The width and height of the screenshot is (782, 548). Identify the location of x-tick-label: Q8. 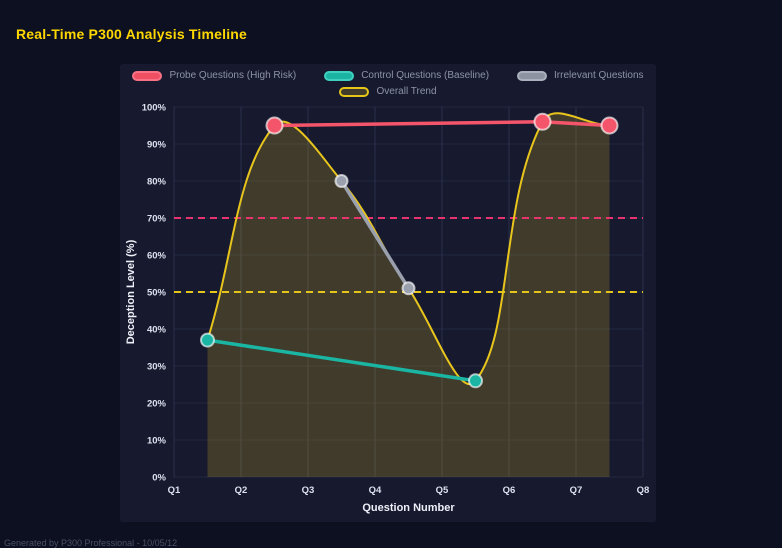
(643, 490).